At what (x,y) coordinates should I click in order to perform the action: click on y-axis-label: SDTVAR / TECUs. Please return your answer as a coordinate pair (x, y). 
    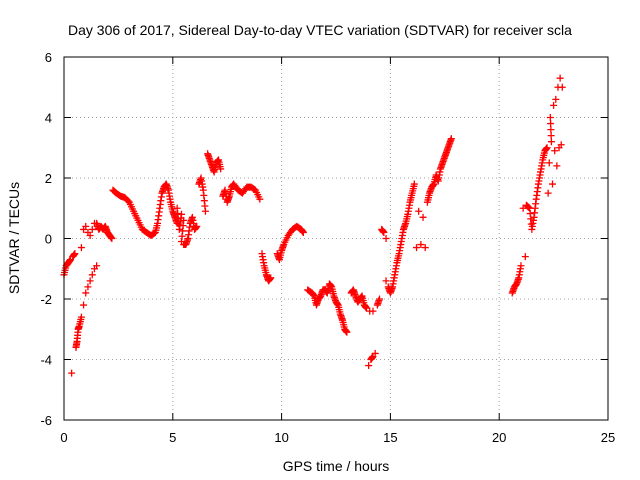
    Looking at the image, I should click on (14, 238).